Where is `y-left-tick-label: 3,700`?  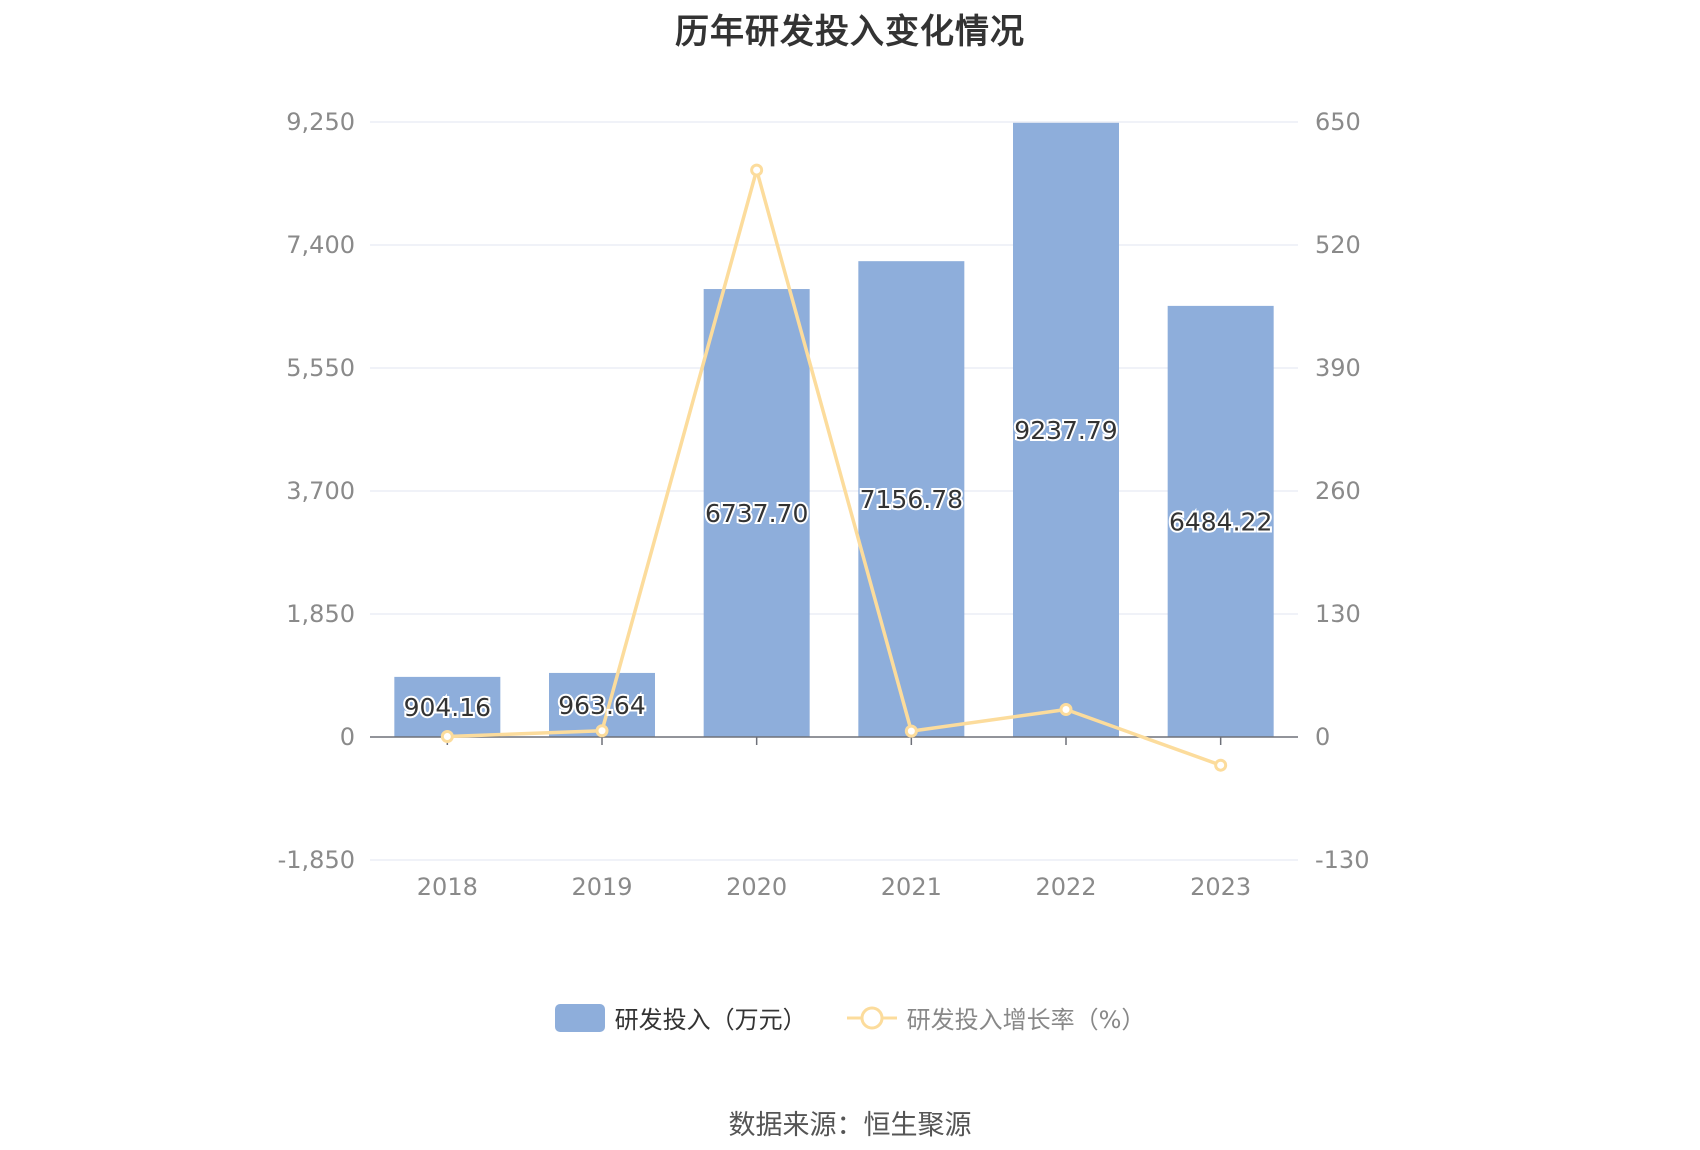 y-left-tick-label: 3,700 is located at coordinates (320, 491).